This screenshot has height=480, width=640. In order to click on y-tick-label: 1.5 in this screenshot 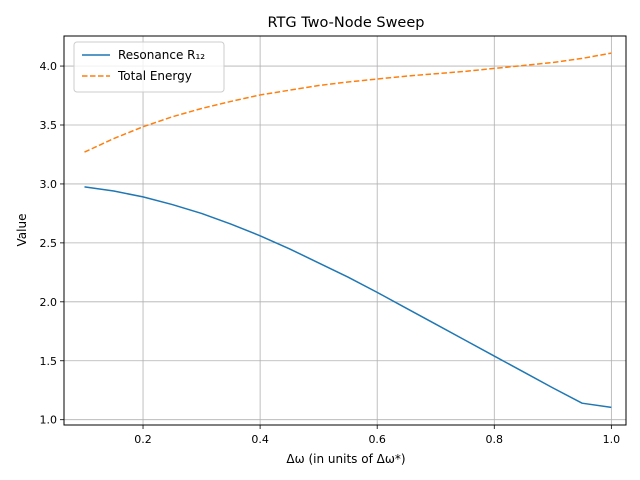, I will do `click(49, 361)`.